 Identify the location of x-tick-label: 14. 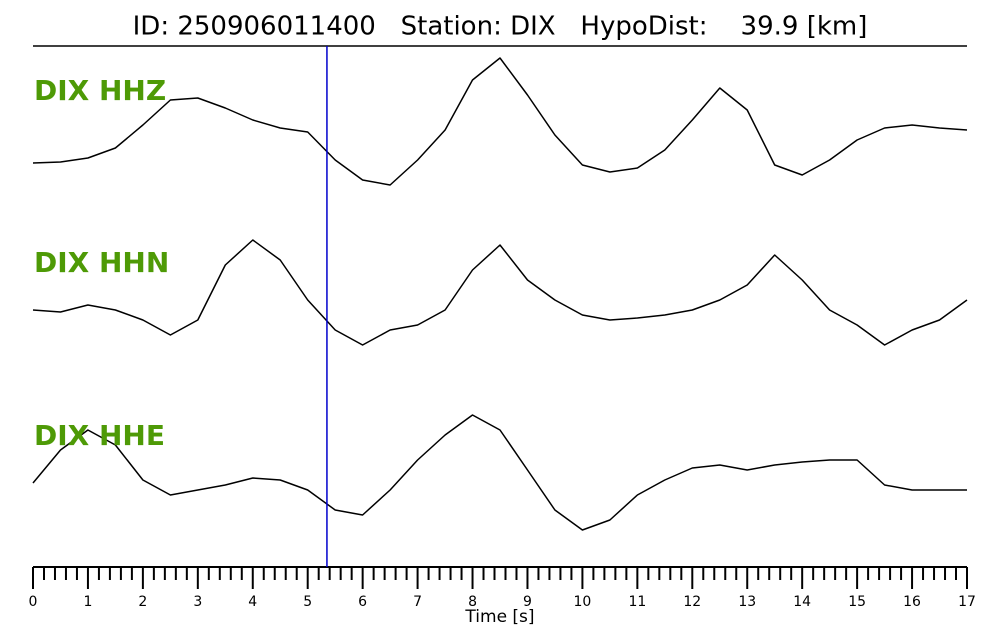
(802, 602).